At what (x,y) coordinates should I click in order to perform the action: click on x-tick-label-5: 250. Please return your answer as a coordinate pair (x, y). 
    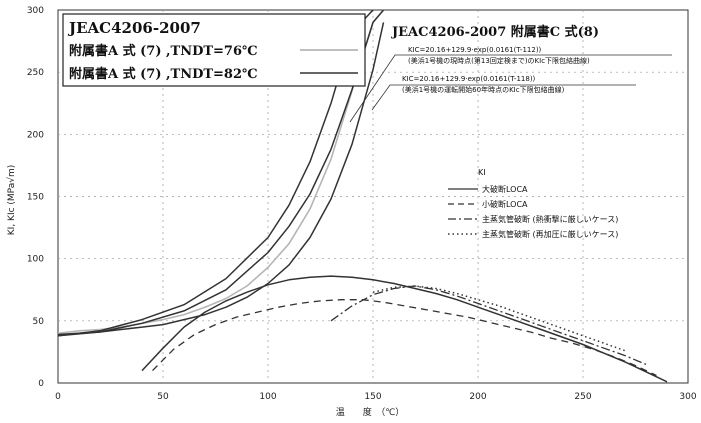
    Looking at the image, I should click on (582, 397).